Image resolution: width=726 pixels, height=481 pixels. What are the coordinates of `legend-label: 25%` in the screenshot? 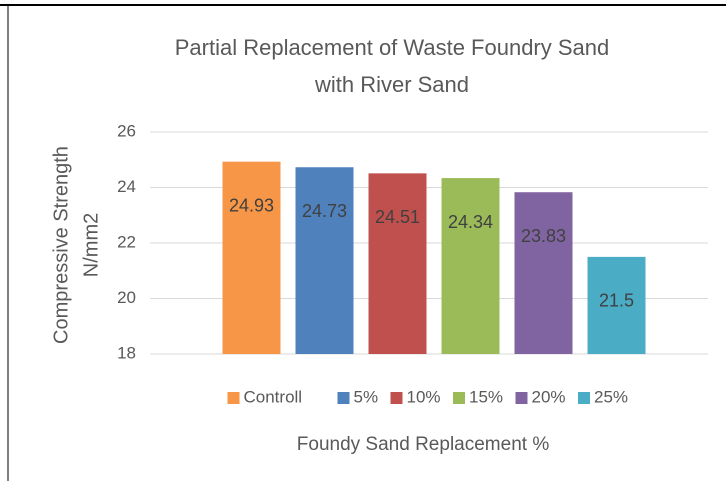 It's located at (611, 396).